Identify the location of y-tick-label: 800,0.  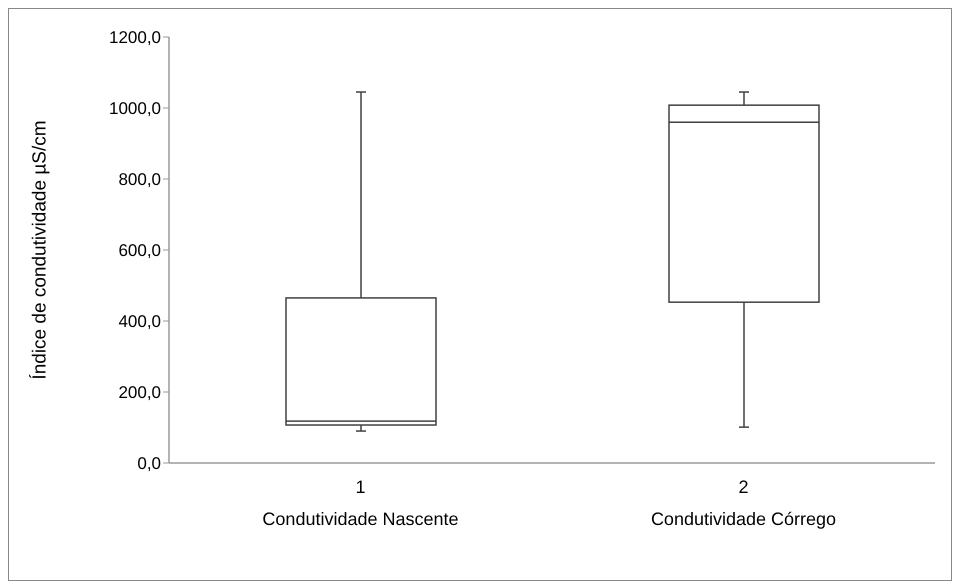
(139, 180).